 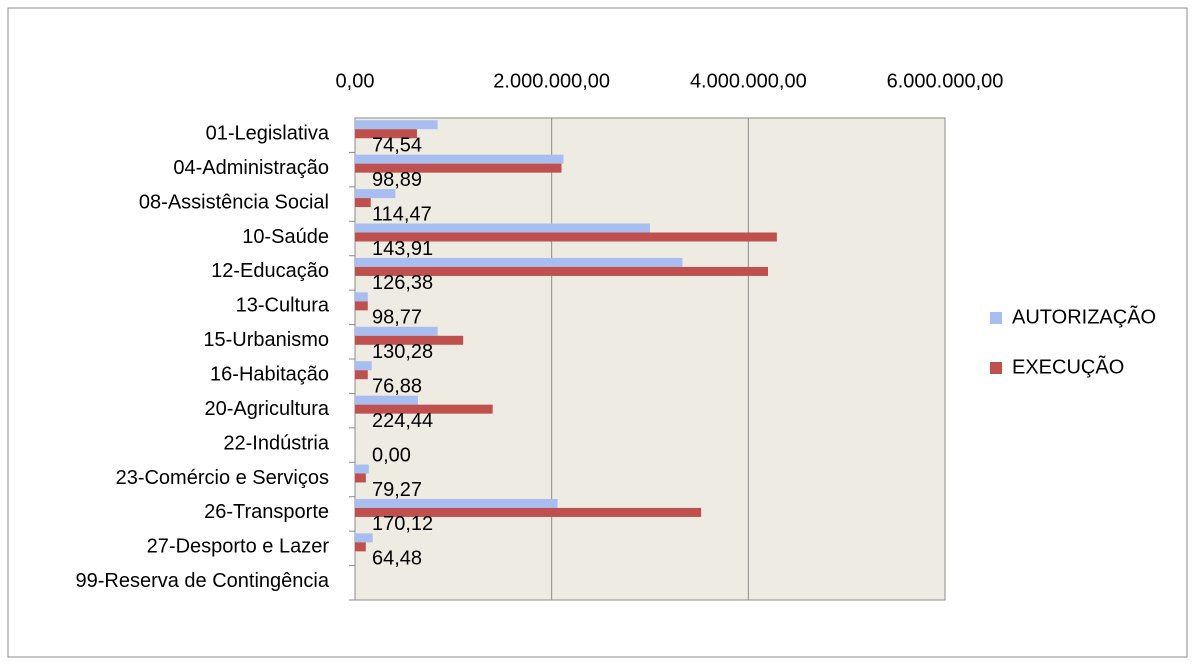 What do you see at coordinates (355, 81) in the screenshot?
I see `x-tick-label: 0,00` at bounding box center [355, 81].